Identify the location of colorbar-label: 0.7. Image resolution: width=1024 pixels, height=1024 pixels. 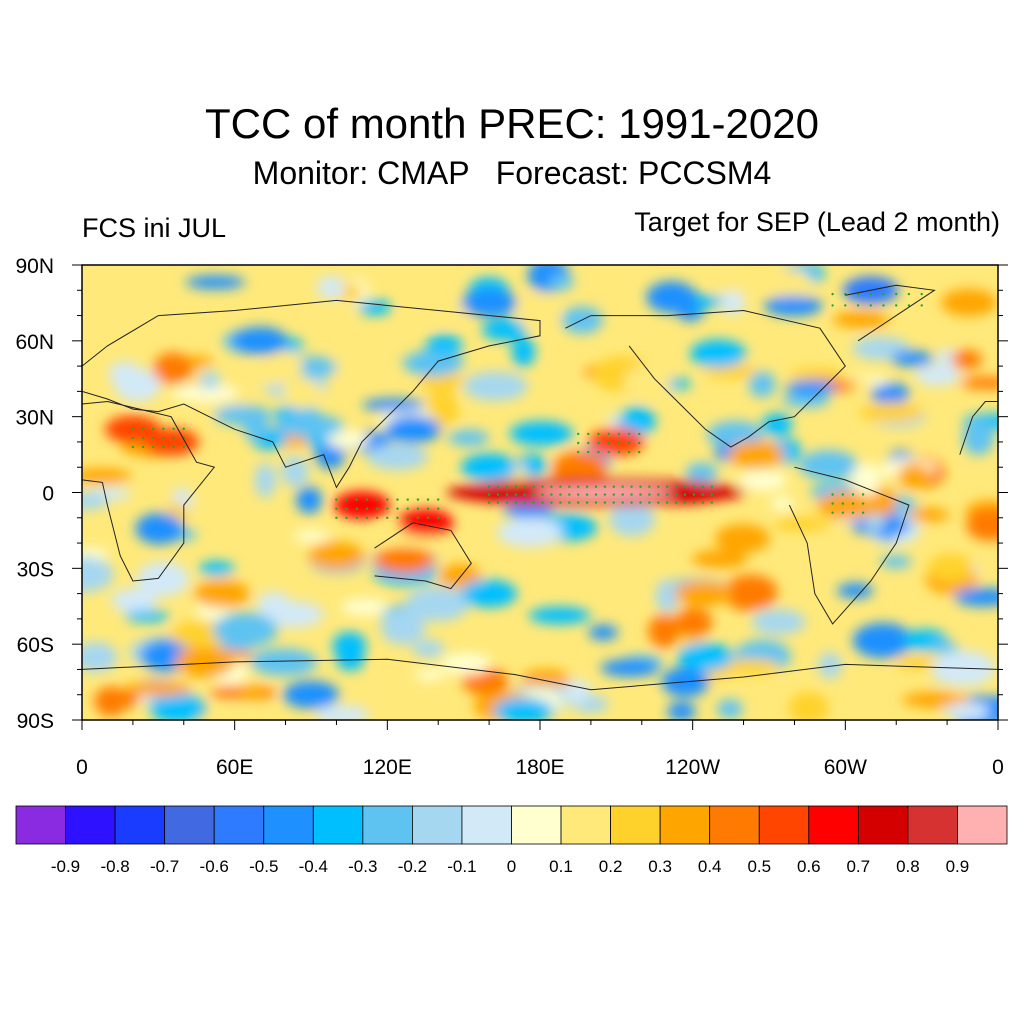
(858, 866).